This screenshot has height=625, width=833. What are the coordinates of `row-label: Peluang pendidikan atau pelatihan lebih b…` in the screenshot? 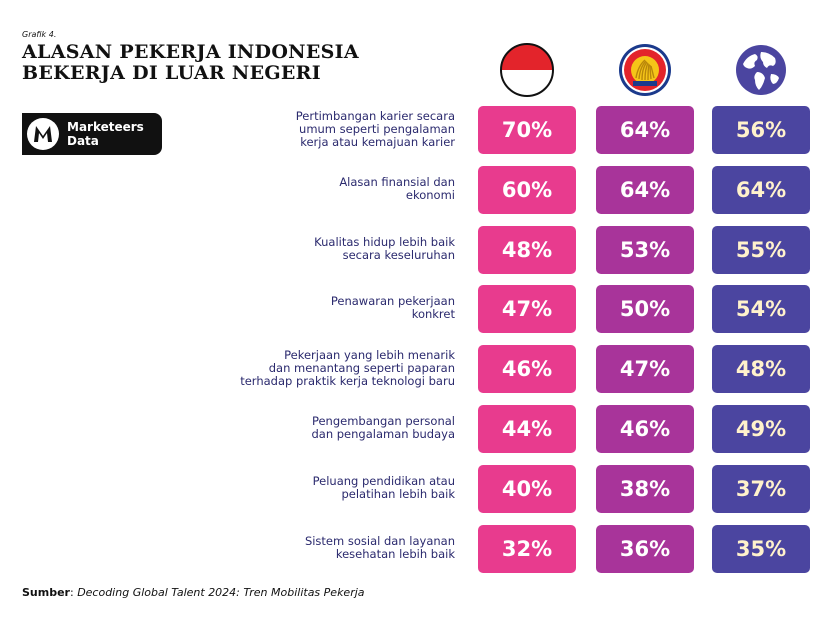 It's located at (325, 488).